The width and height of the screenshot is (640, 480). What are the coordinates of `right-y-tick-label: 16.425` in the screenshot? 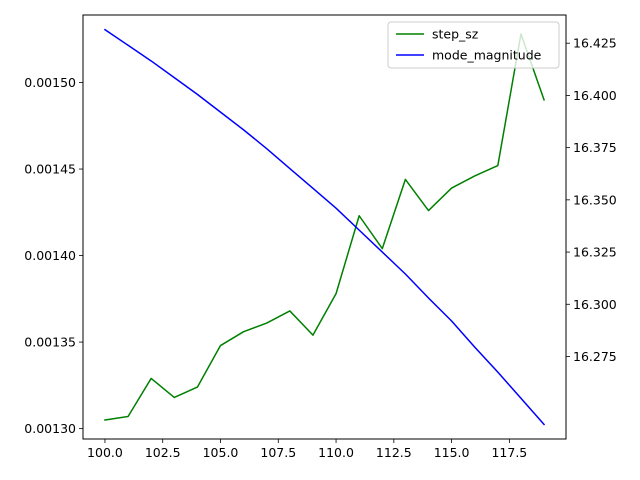 It's located at (595, 43).